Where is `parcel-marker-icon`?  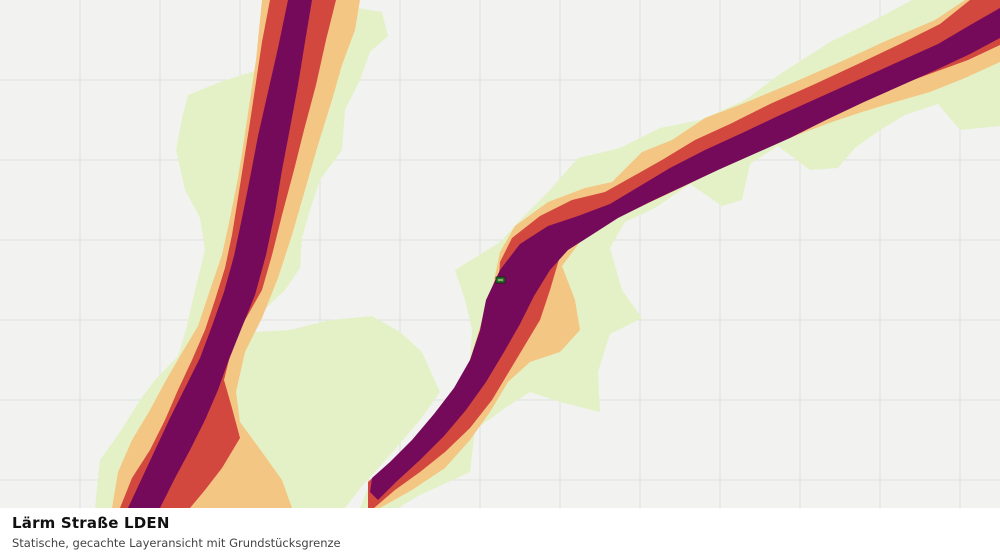 parcel-marker-icon is located at coordinates (500, 280).